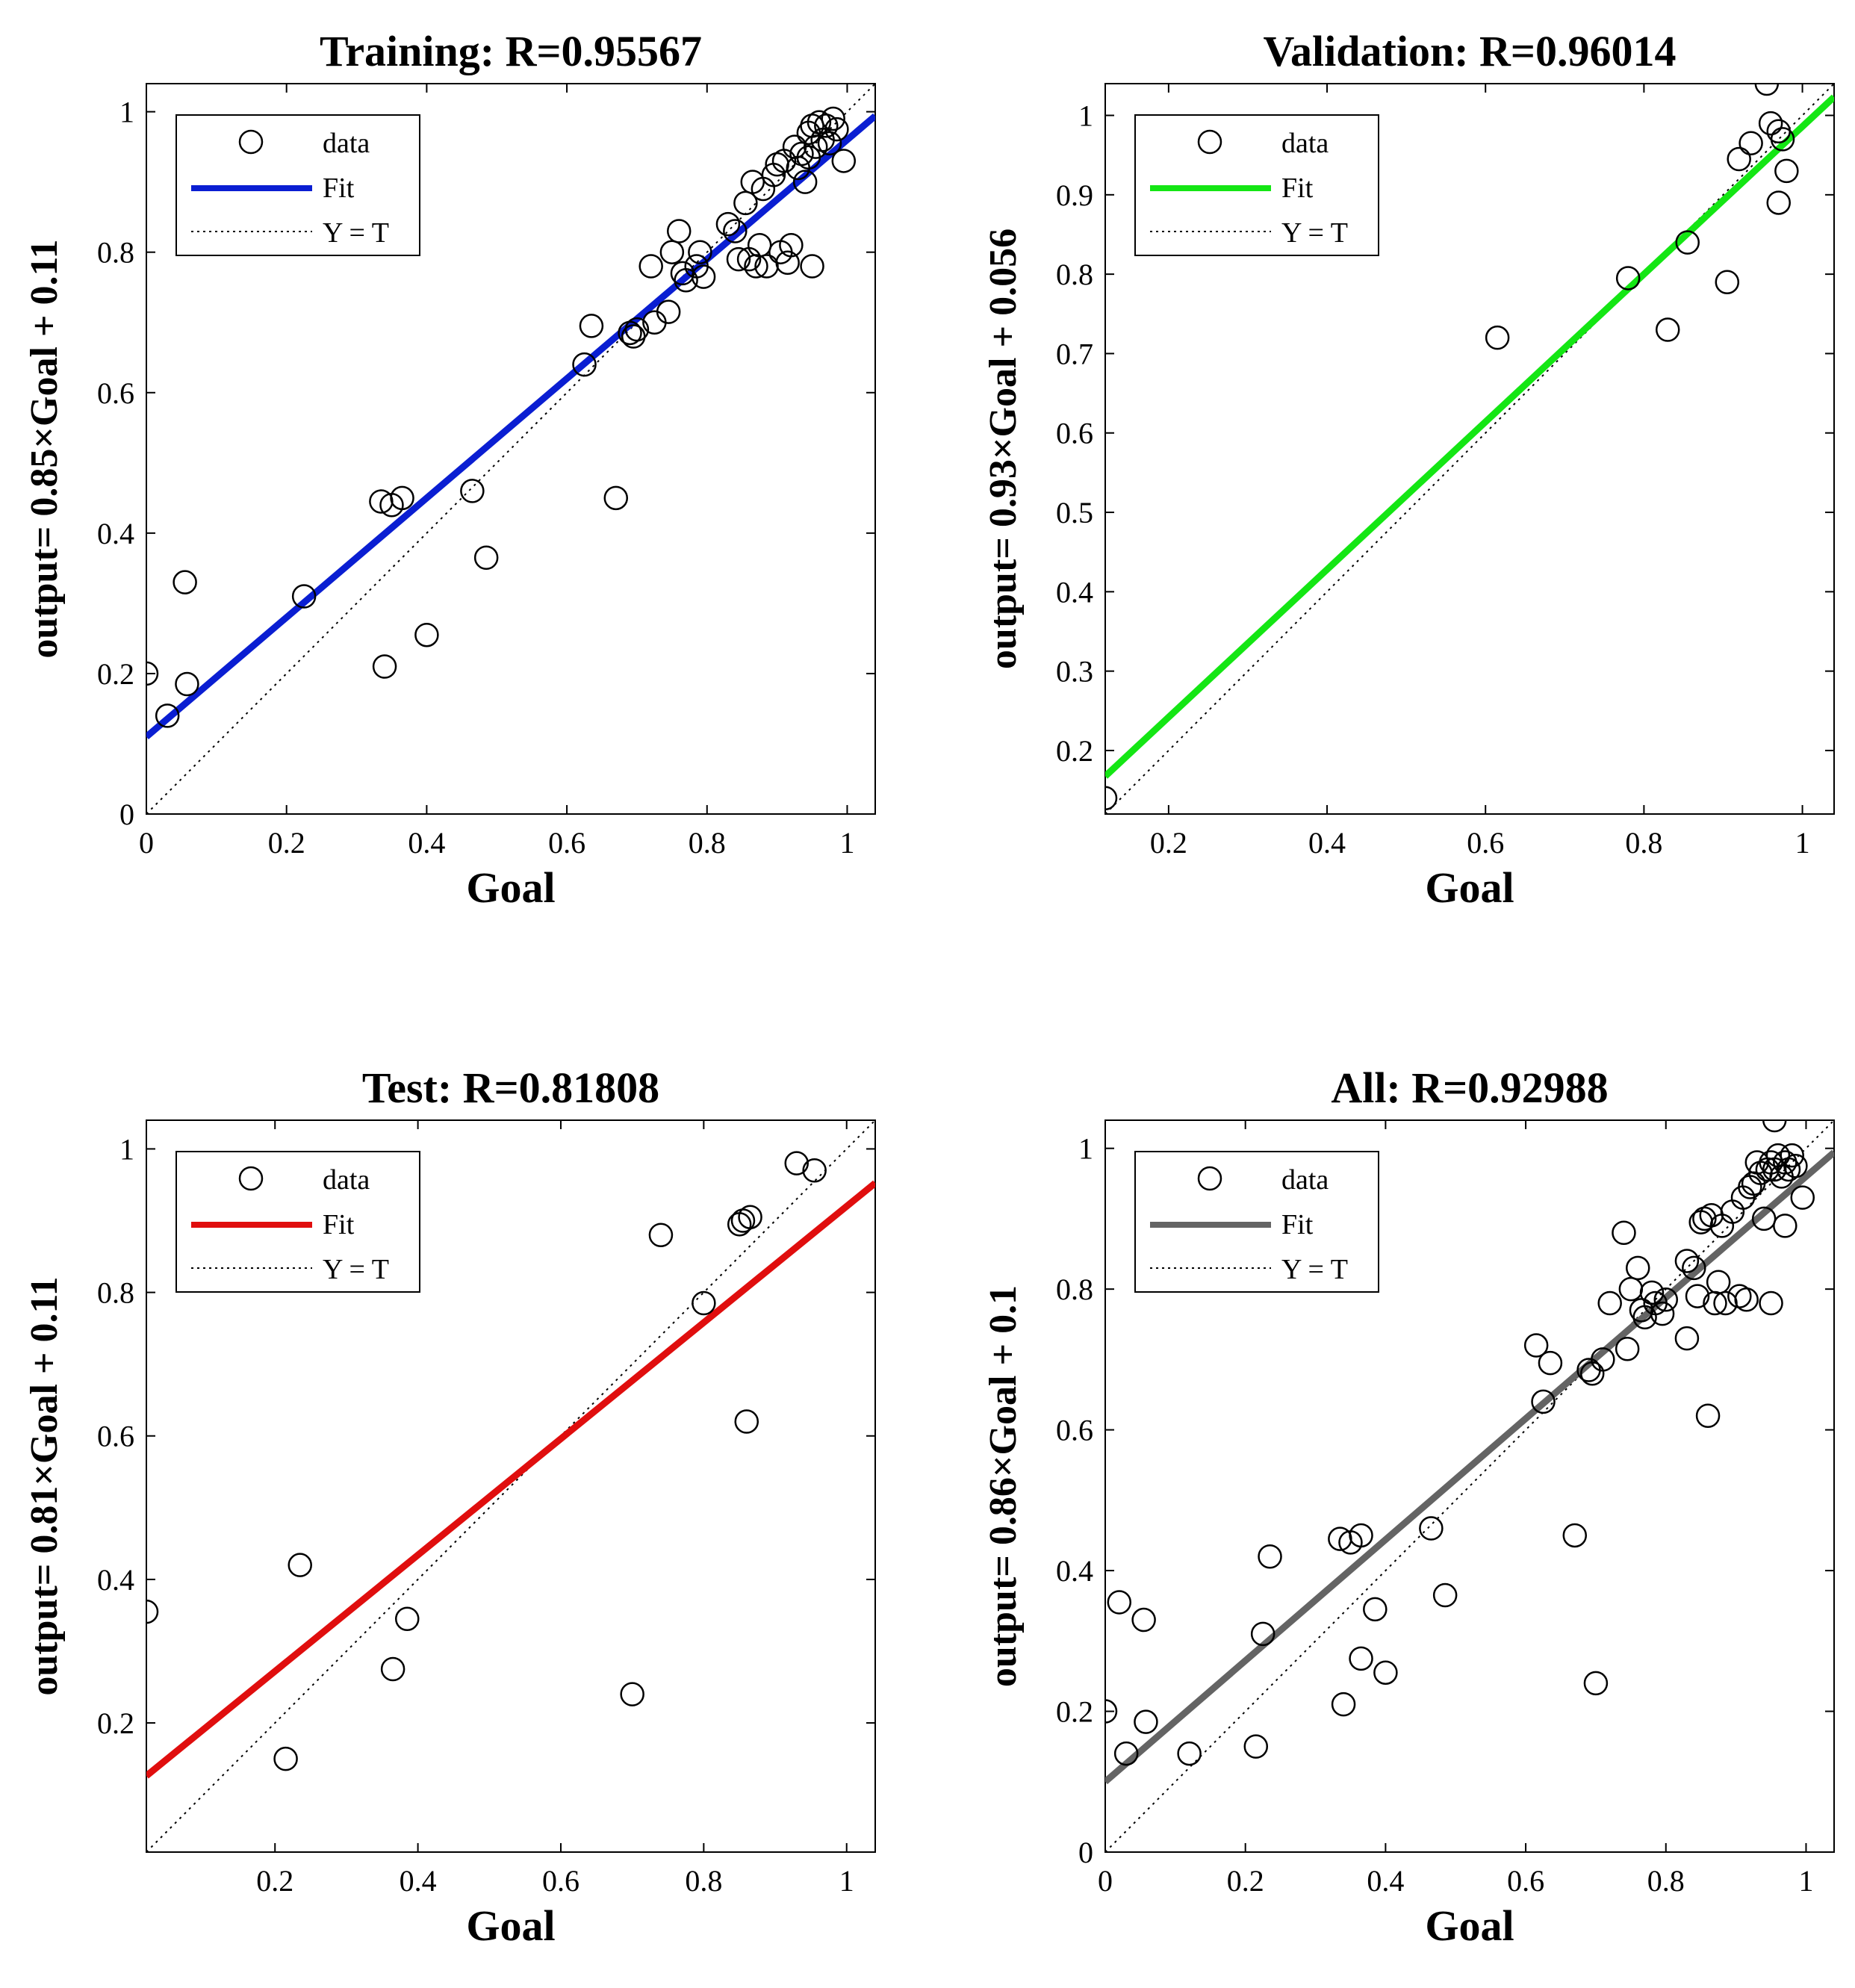 The image size is (1855, 1988). What do you see at coordinates (1314, 233) in the screenshot?
I see `validation-legend-label-identity: Y = T` at bounding box center [1314, 233].